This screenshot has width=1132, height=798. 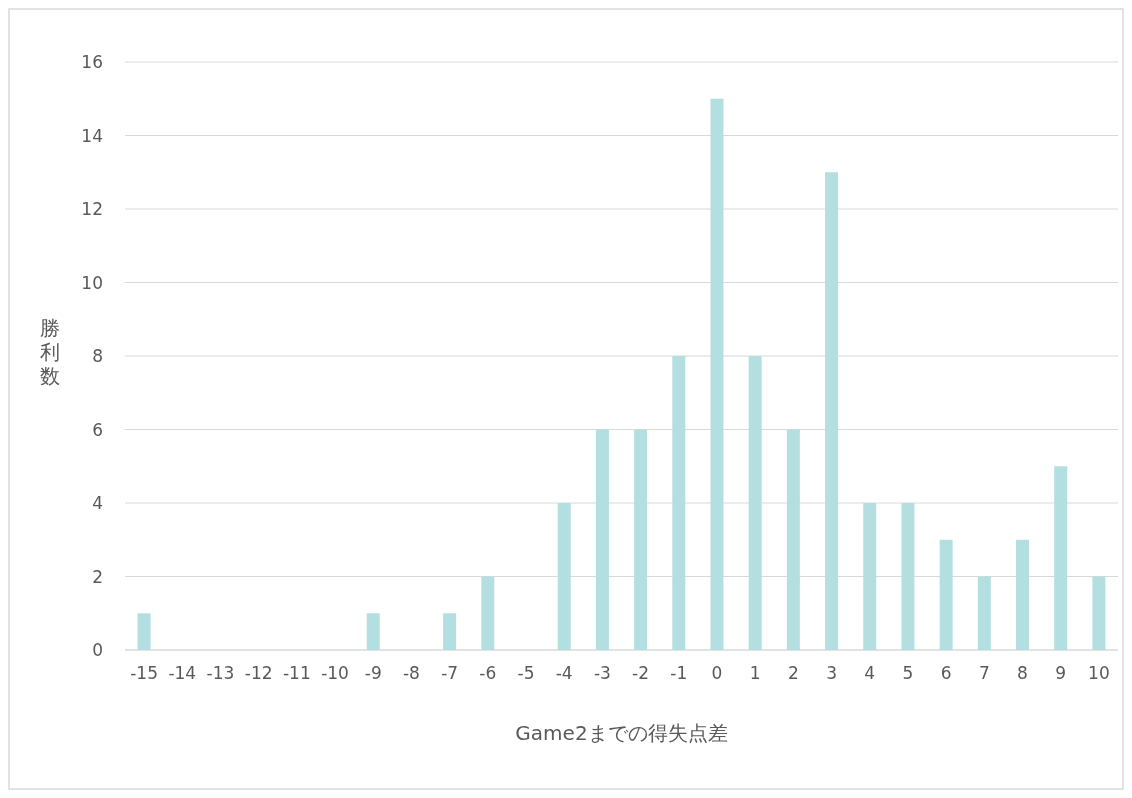 What do you see at coordinates (97, 356) in the screenshot?
I see `y-tick-label: 8` at bounding box center [97, 356].